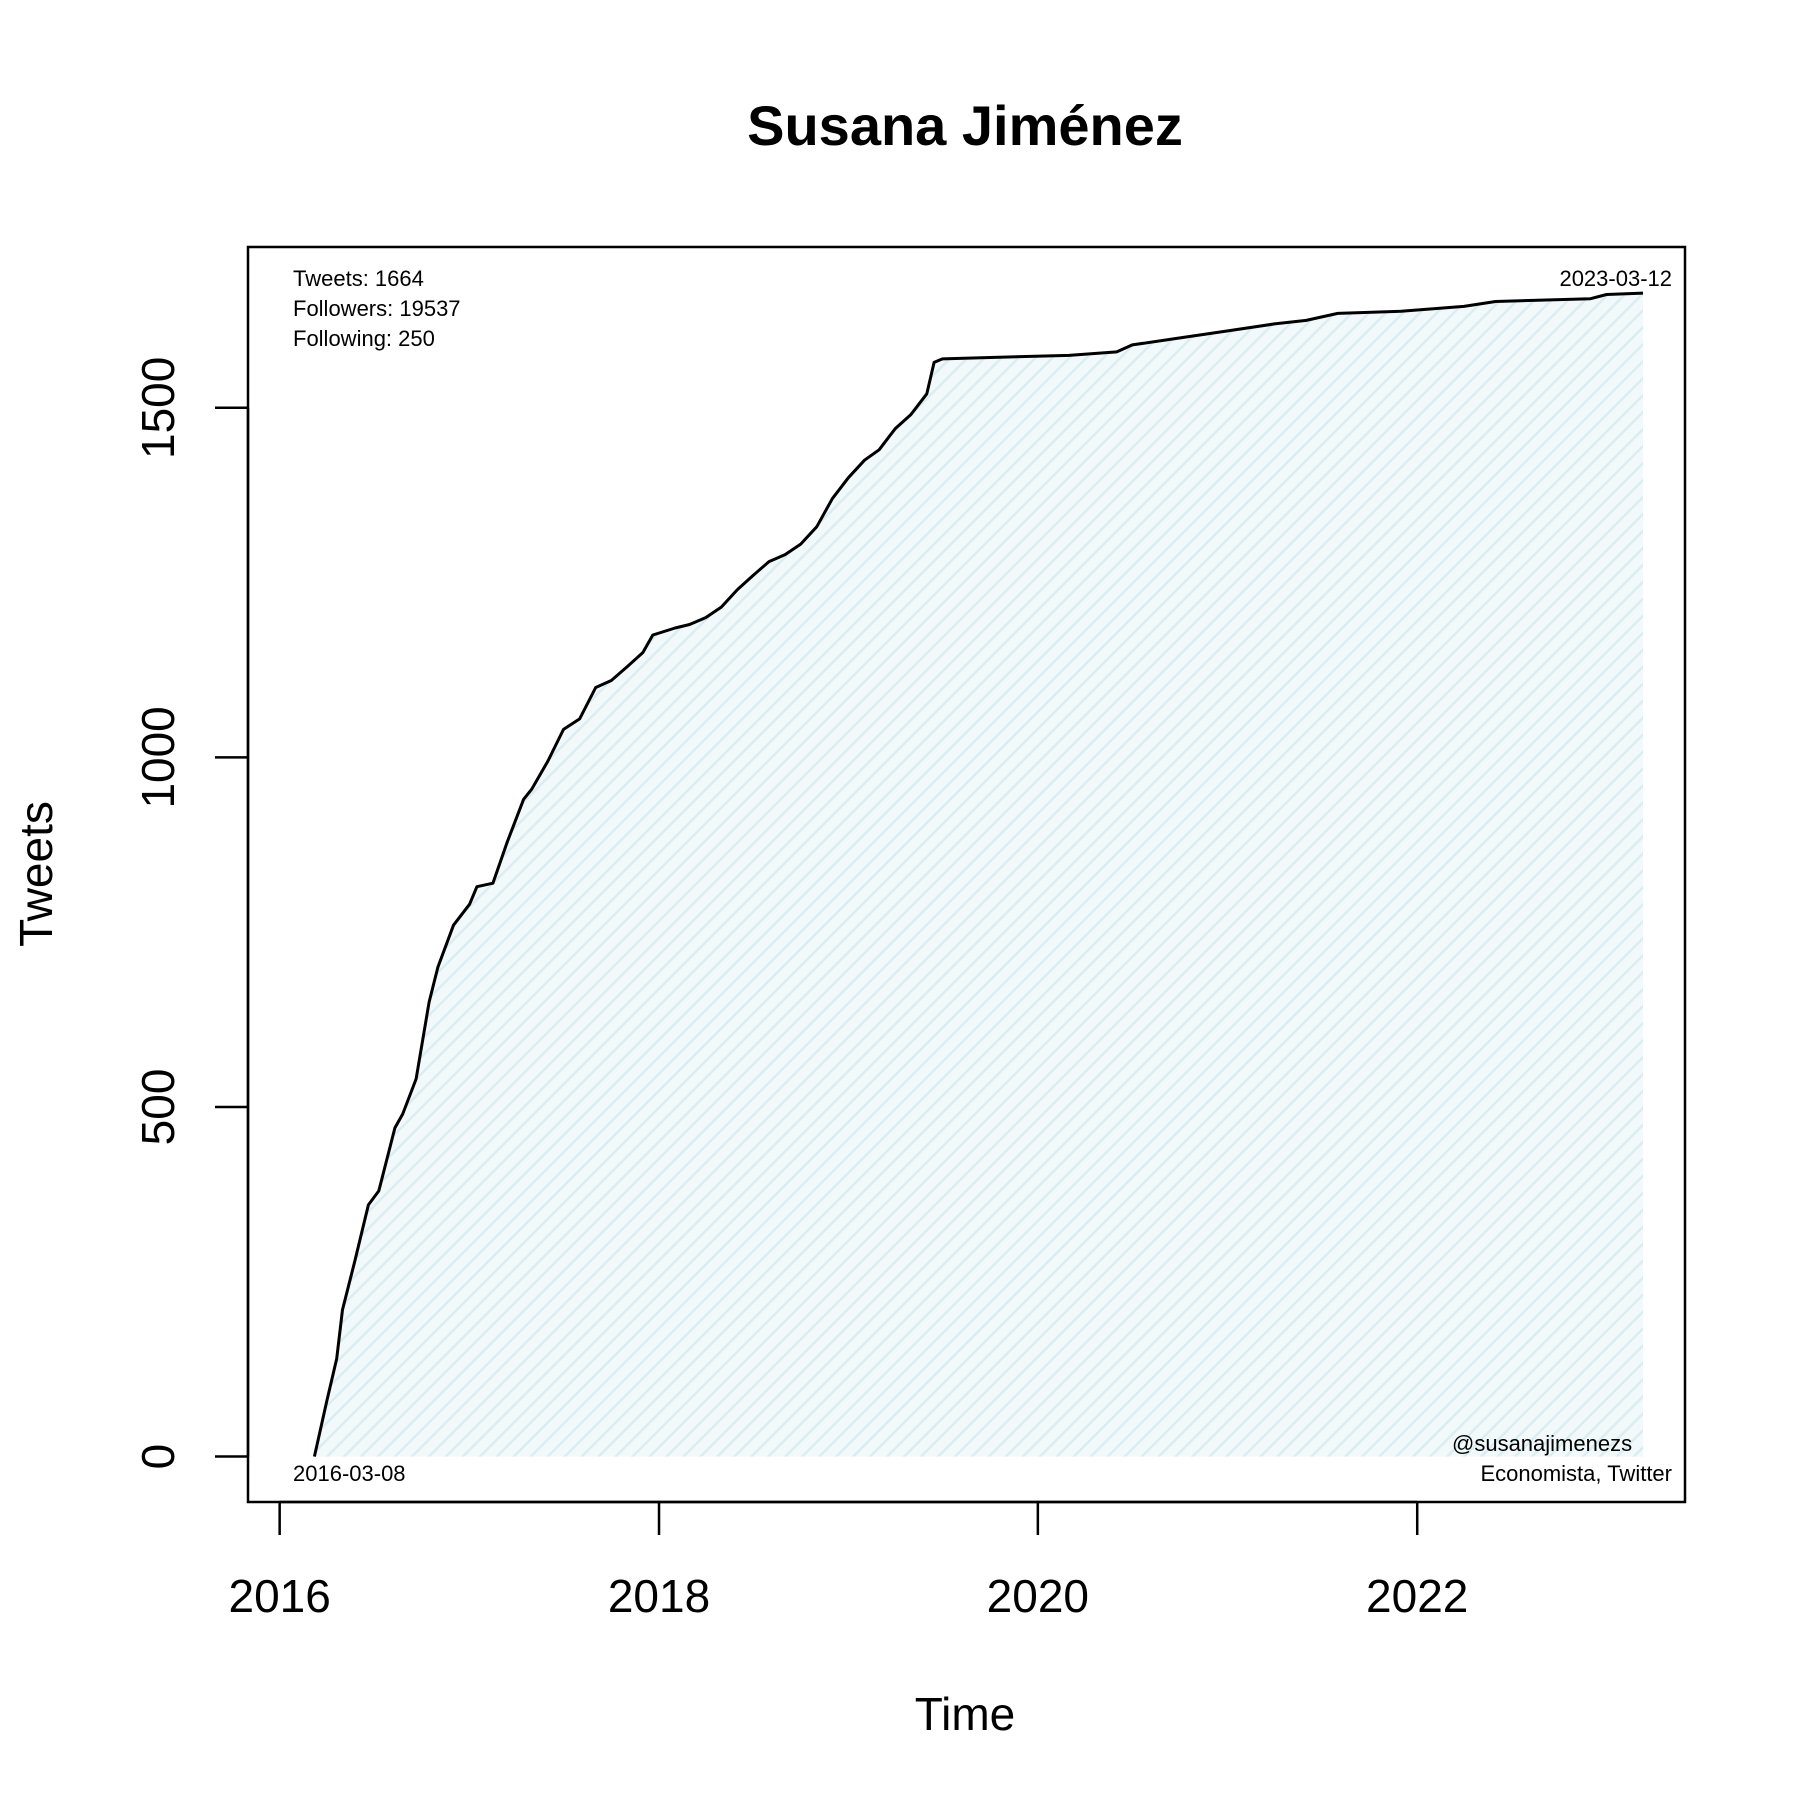 The image size is (1800, 1800). I want to click on stats-following: Following: 250, so click(364, 338).